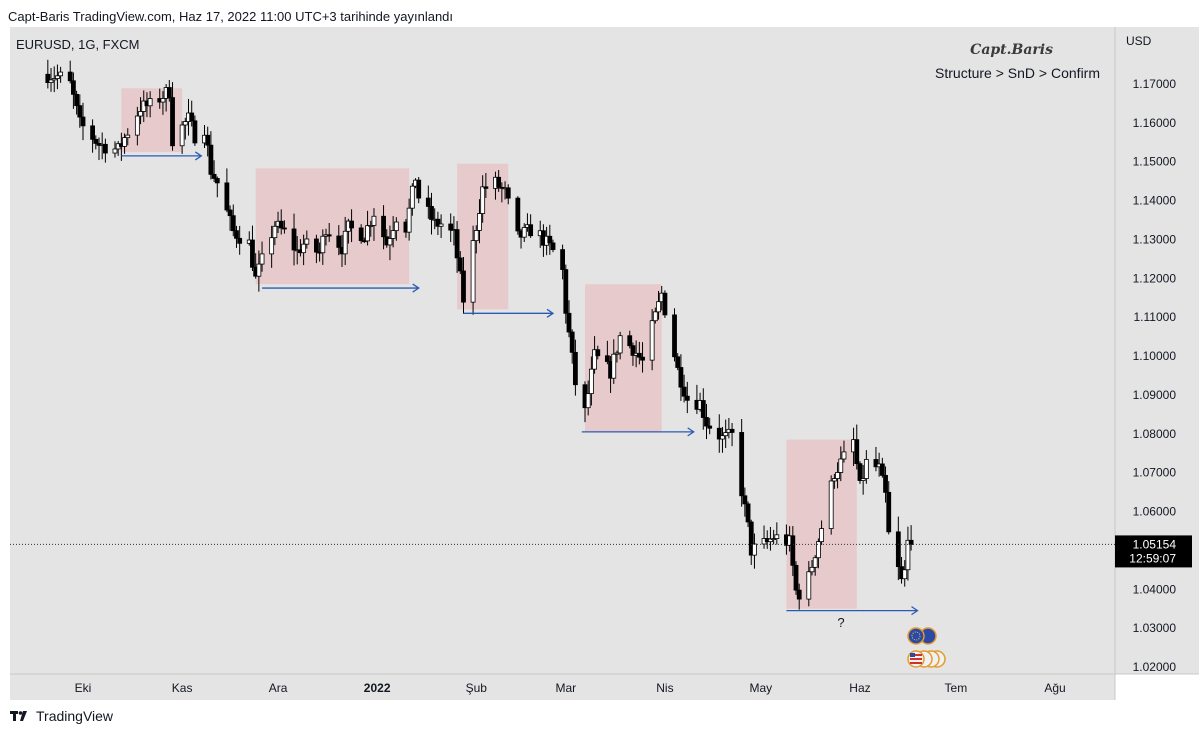 The image size is (1200, 736). Describe the element at coordinates (1155, 239) in the screenshot. I see `price-tick-label: 1.13000` at that location.